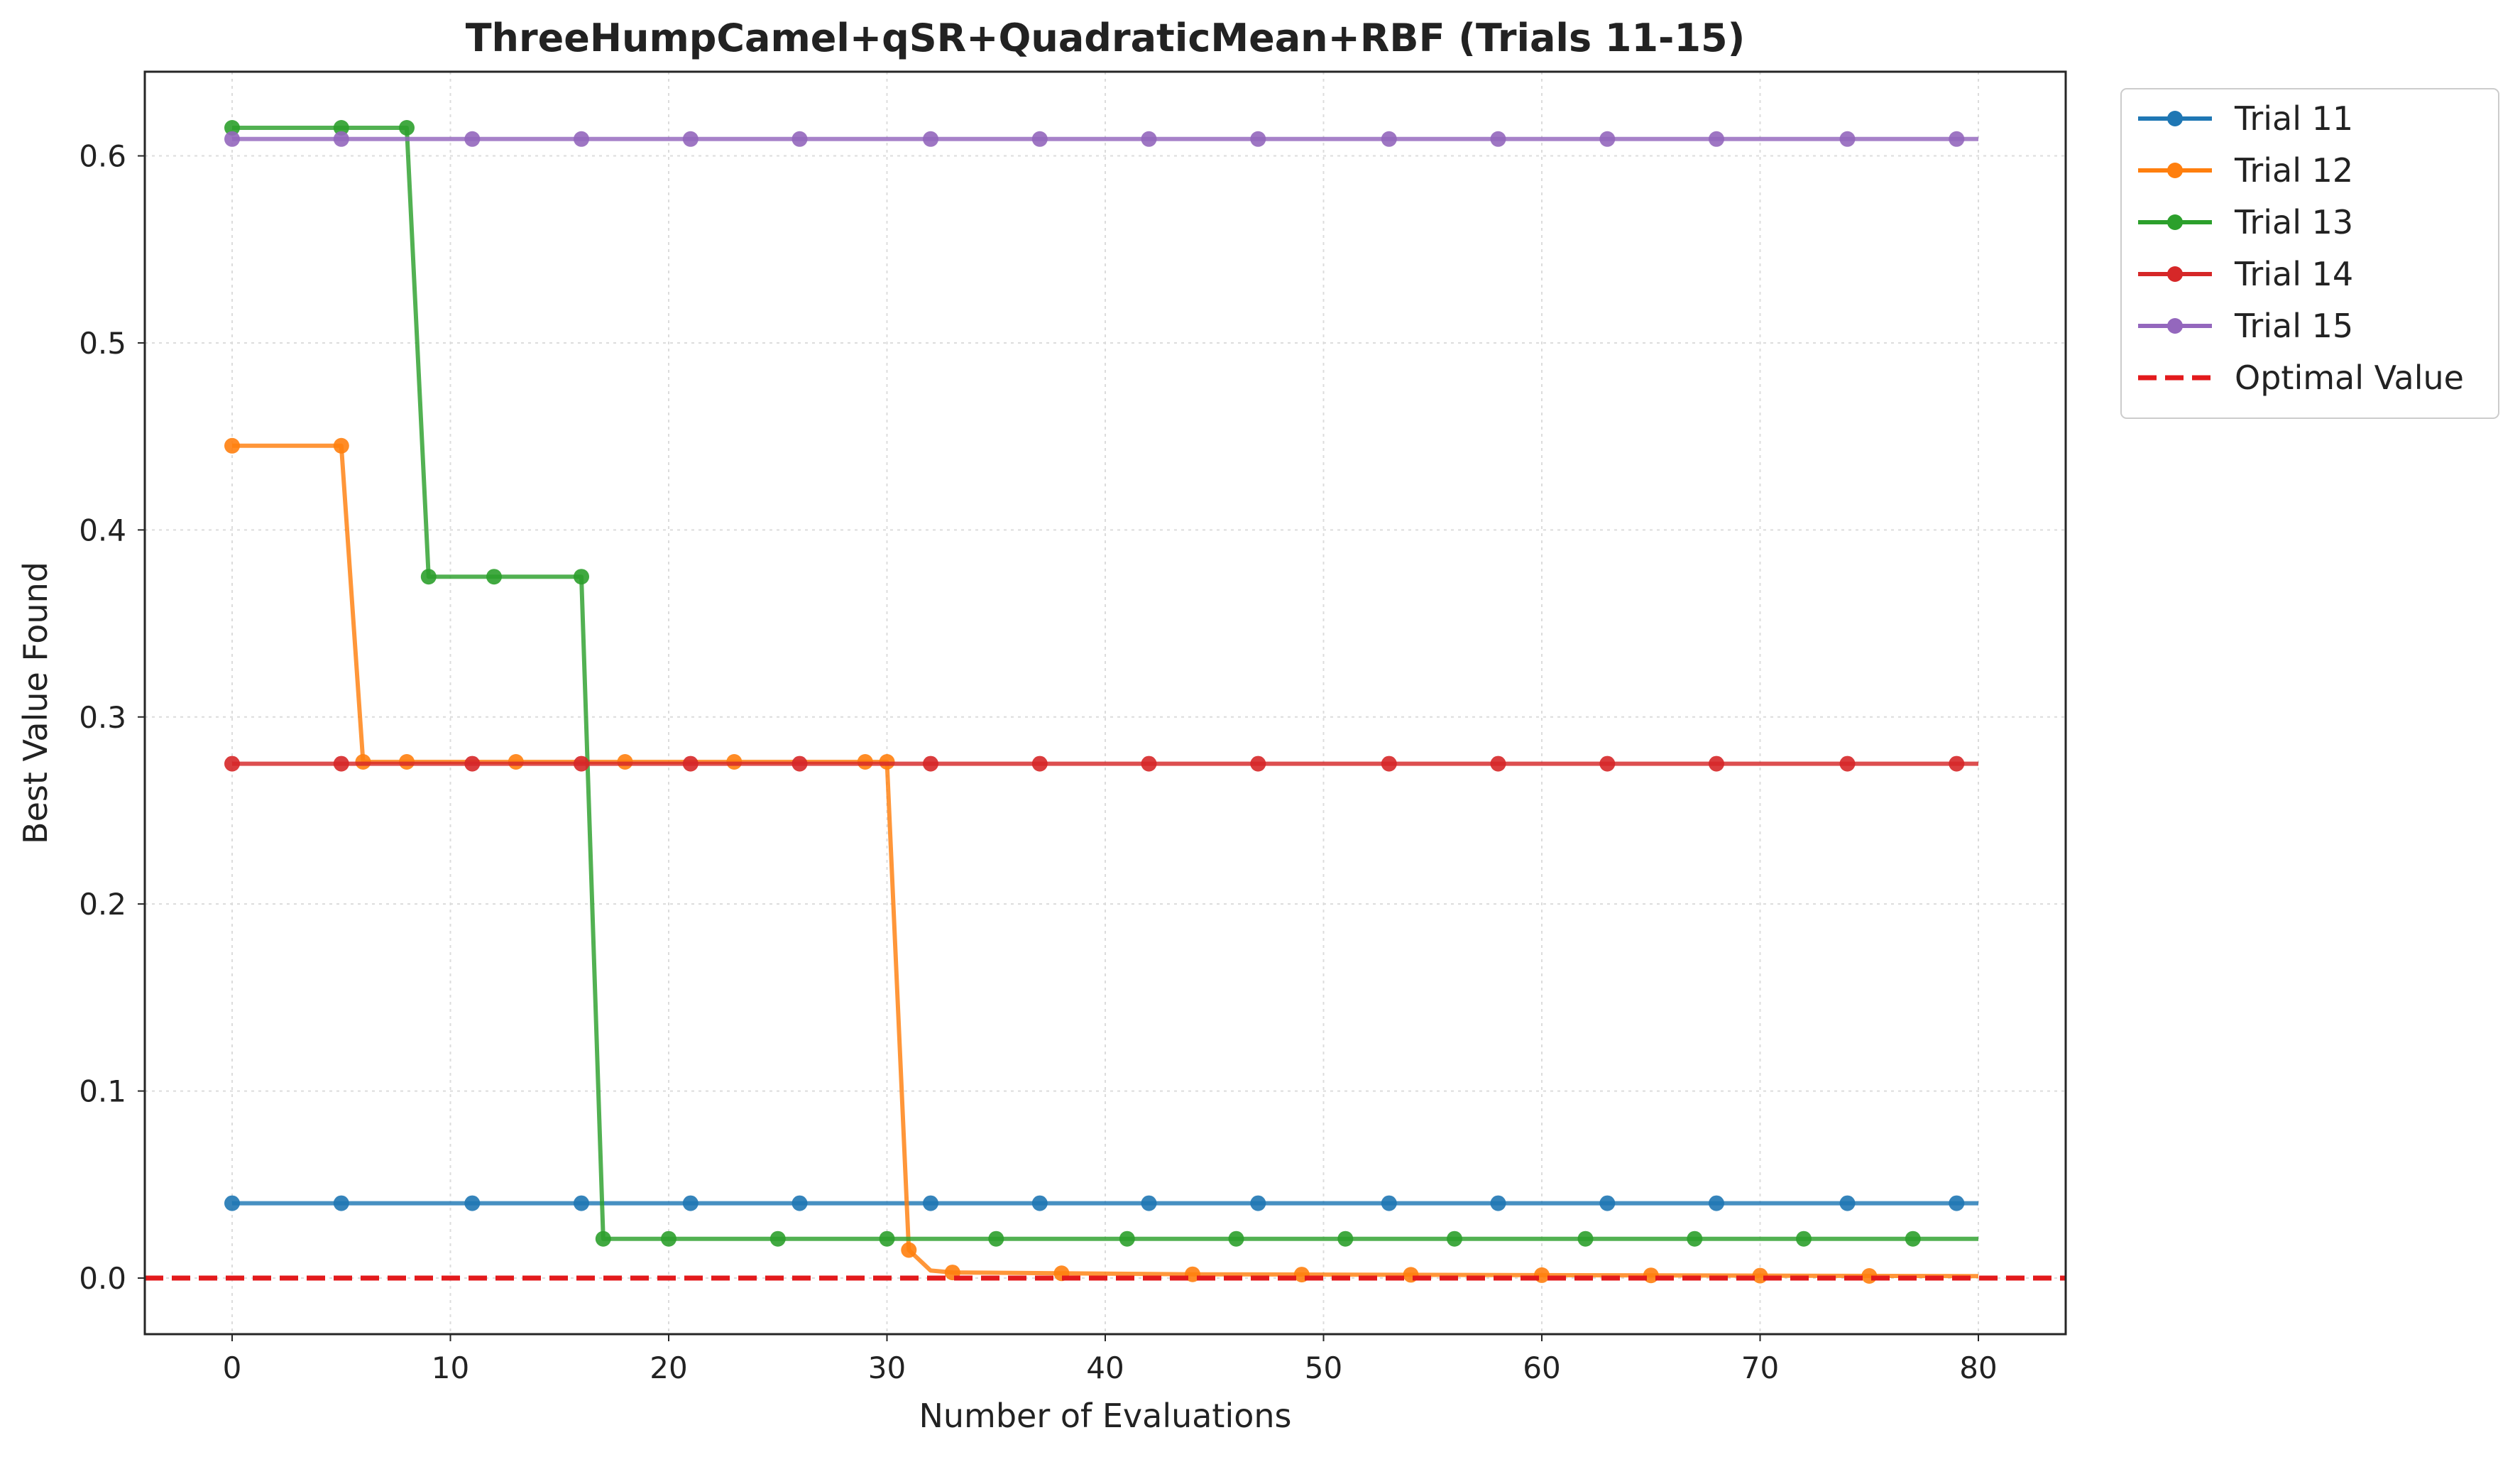 The height and width of the screenshot is (1457, 2520). What do you see at coordinates (1105, 1367) in the screenshot?
I see `x-tick-label: 40` at bounding box center [1105, 1367].